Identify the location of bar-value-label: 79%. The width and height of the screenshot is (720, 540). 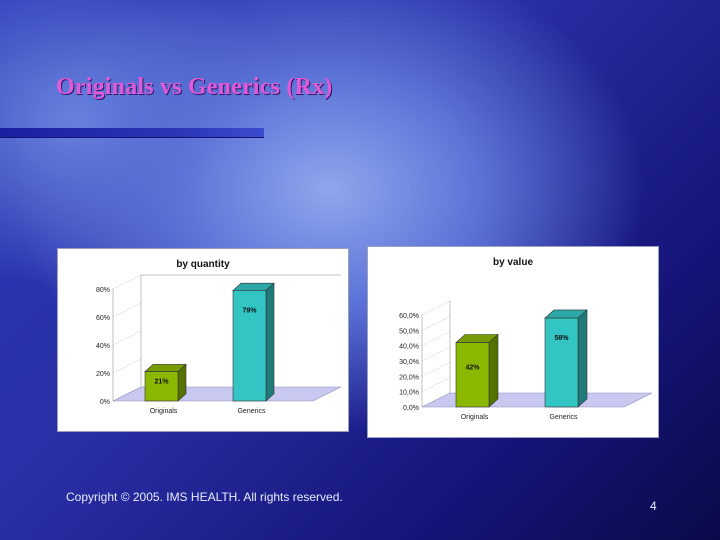
(249, 310).